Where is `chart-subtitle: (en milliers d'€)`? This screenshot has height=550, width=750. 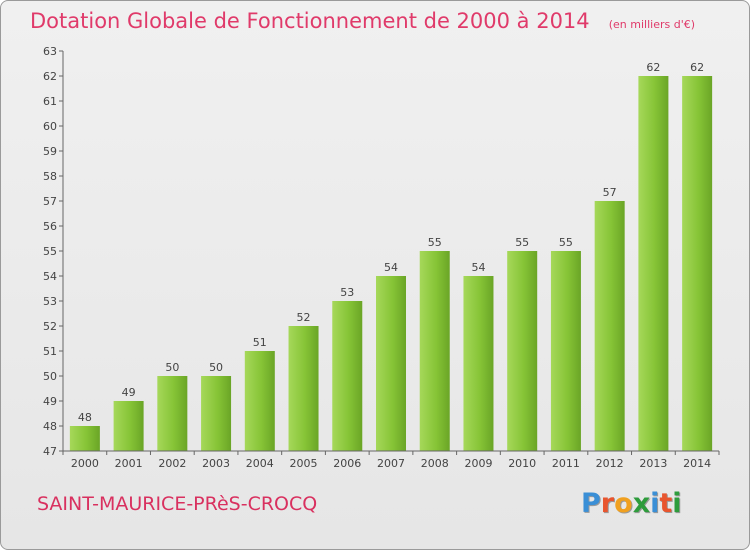
chart-subtitle: (en milliers d'€) is located at coordinates (652, 24).